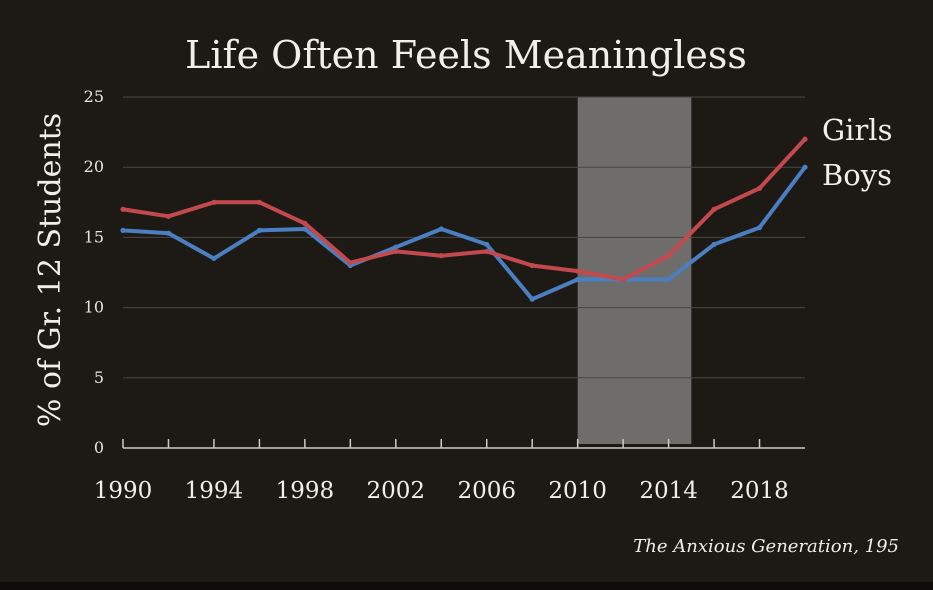  What do you see at coordinates (466, 55) in the screenshot?
I see `chart-title: Life Often Feels Meaningless` at bounding box center [466, 55].